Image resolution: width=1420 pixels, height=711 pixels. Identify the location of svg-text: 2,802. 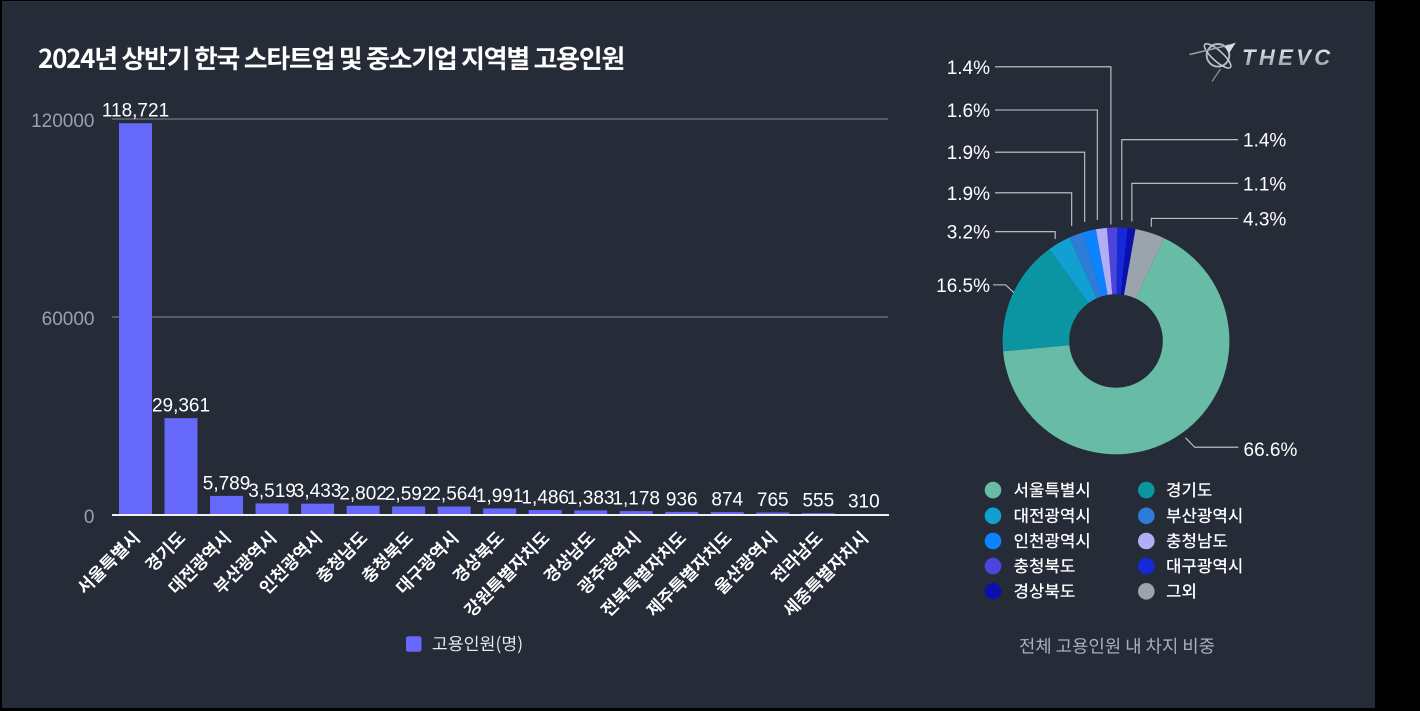
(363, 493).